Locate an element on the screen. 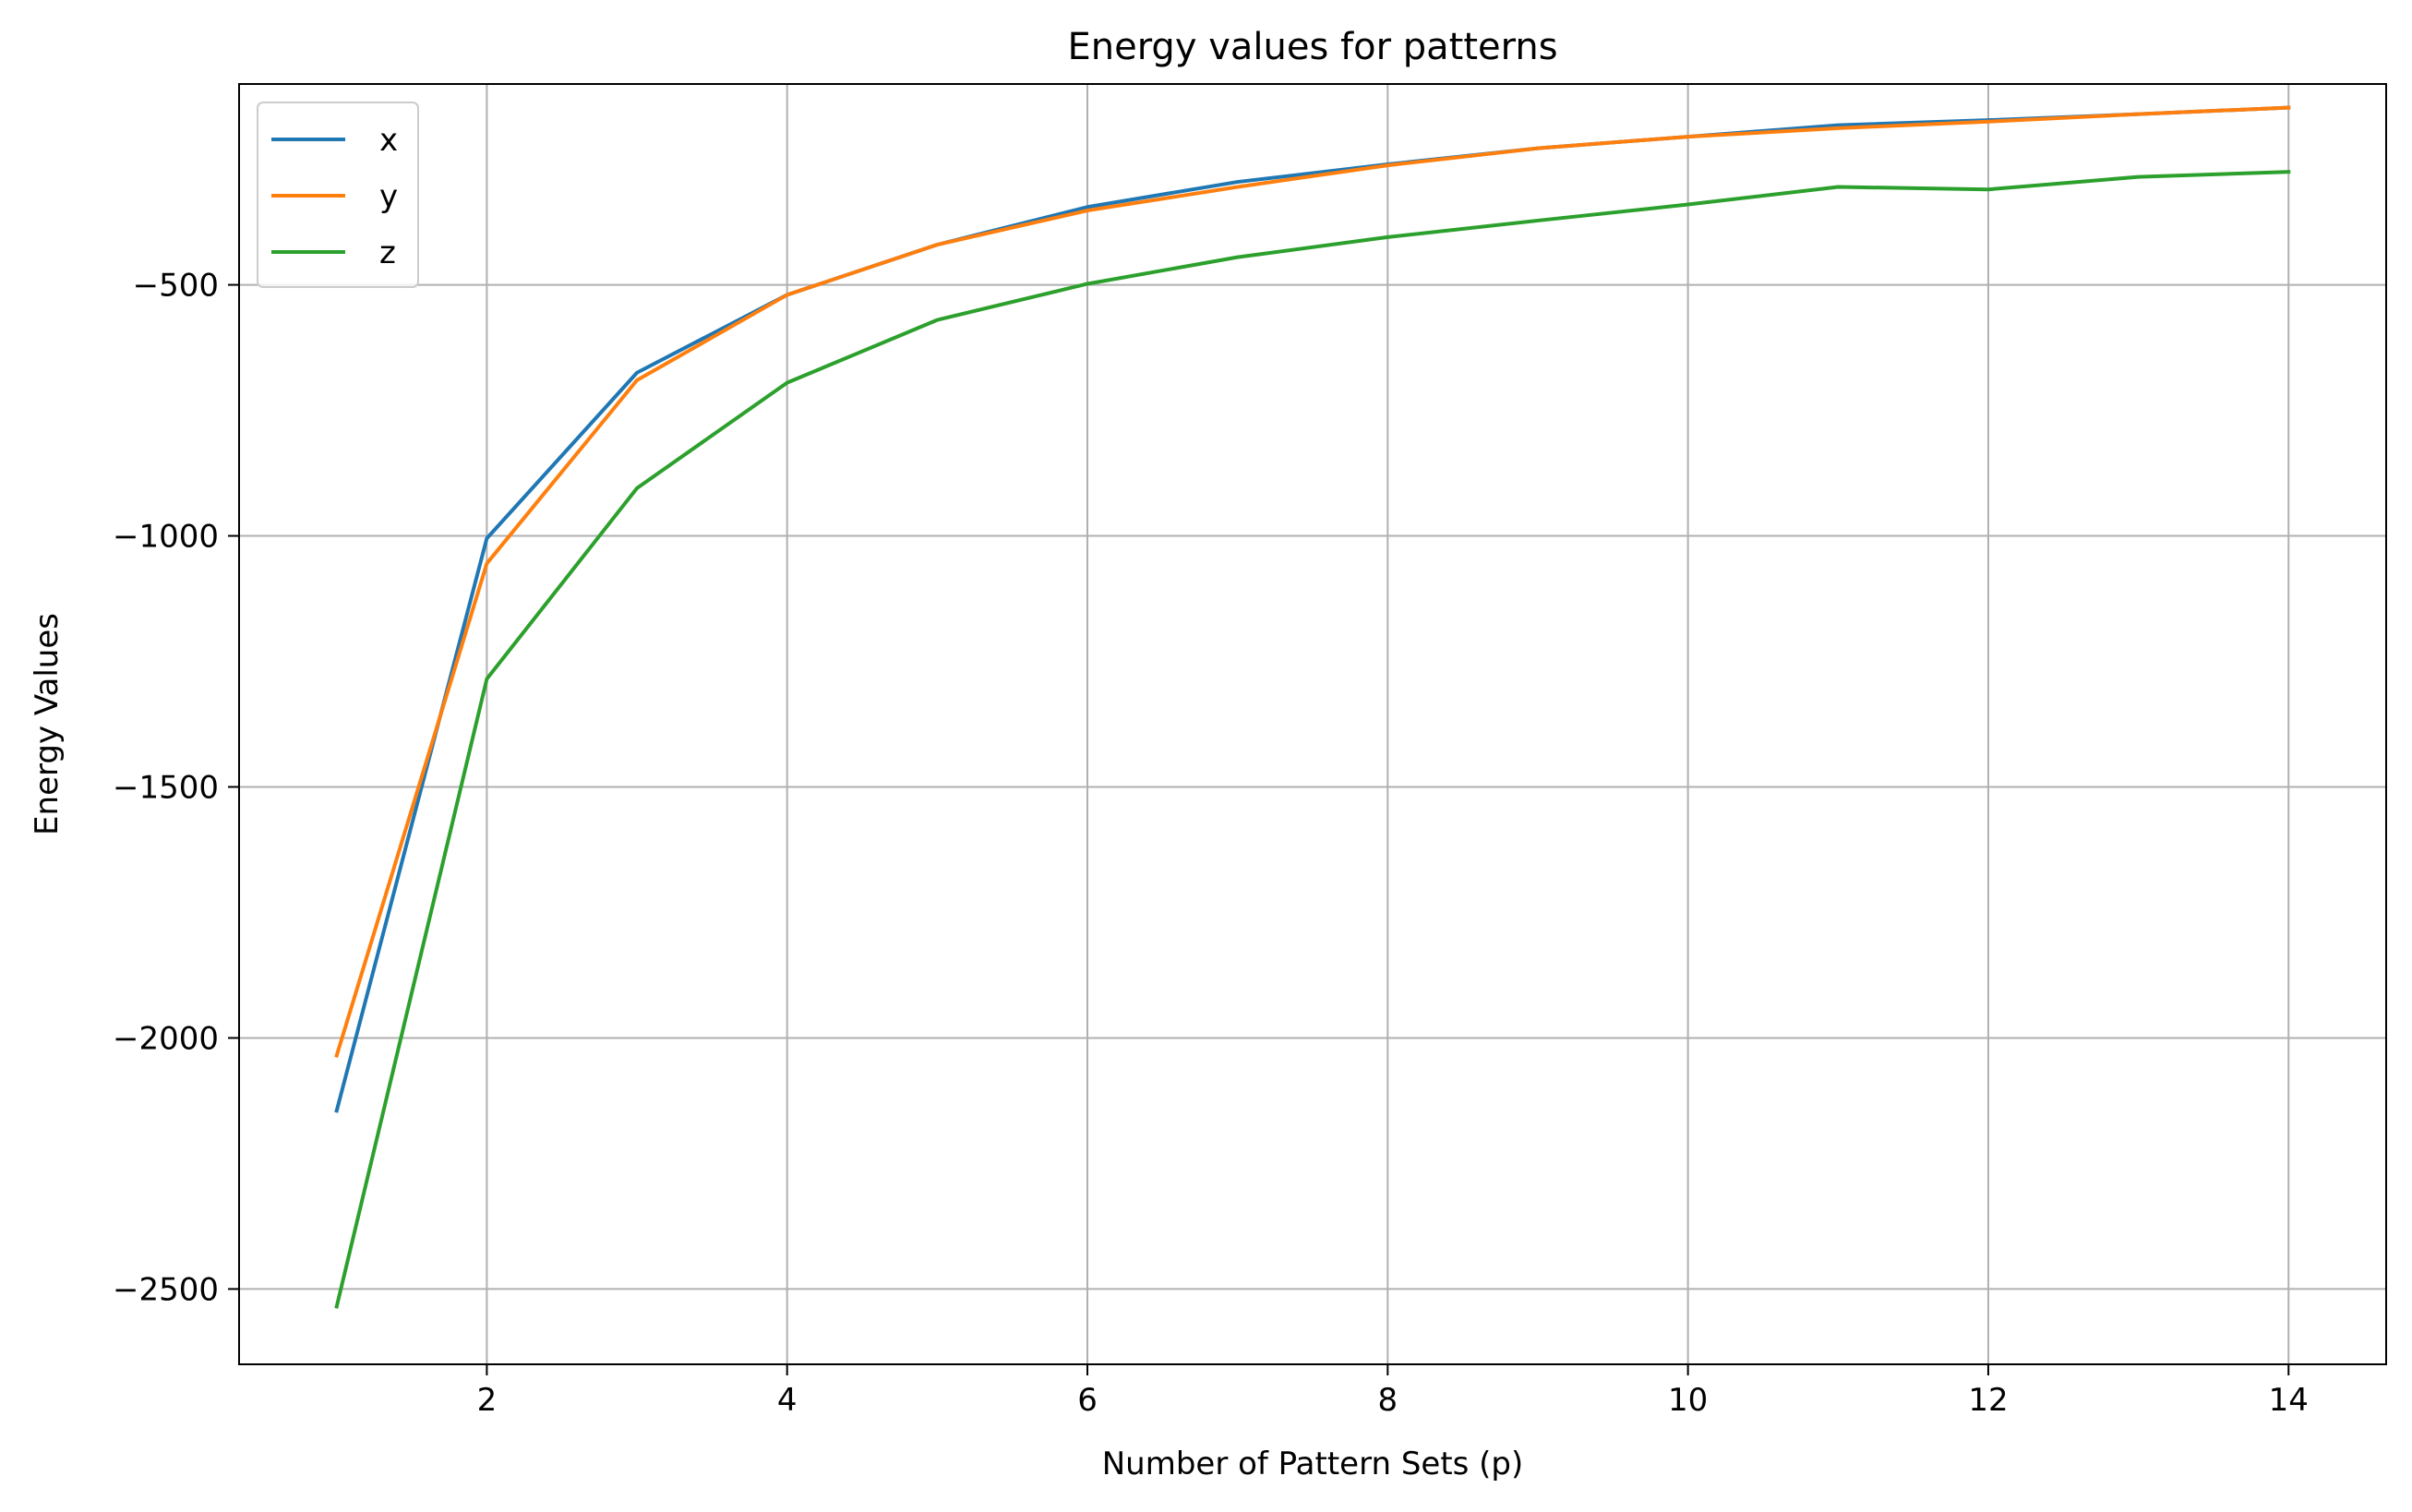 This screenshot has height=1512, width=2412. y-tick-label: −2500 is located at coordinates (166, 1289).